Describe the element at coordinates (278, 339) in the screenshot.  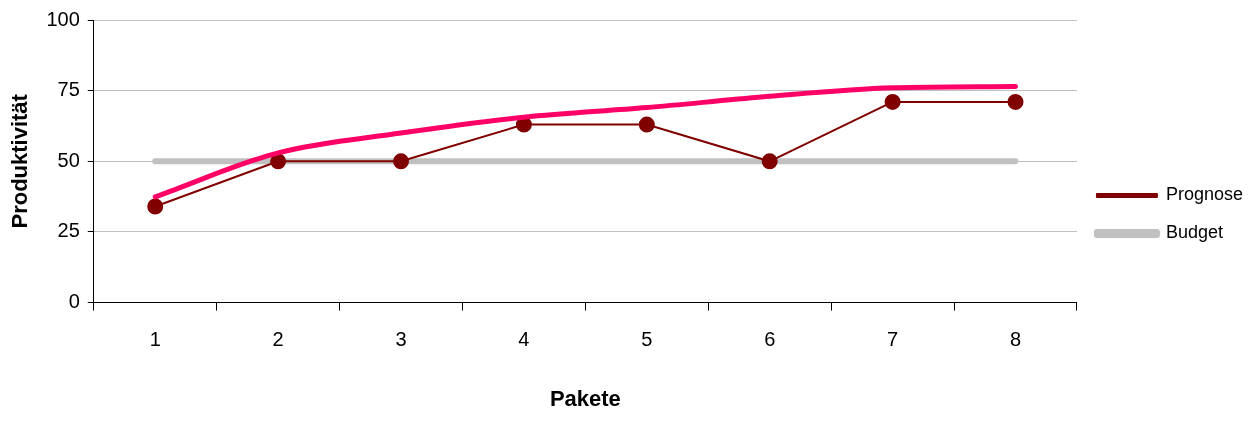
I see `x-tick-label: 2` at that location.